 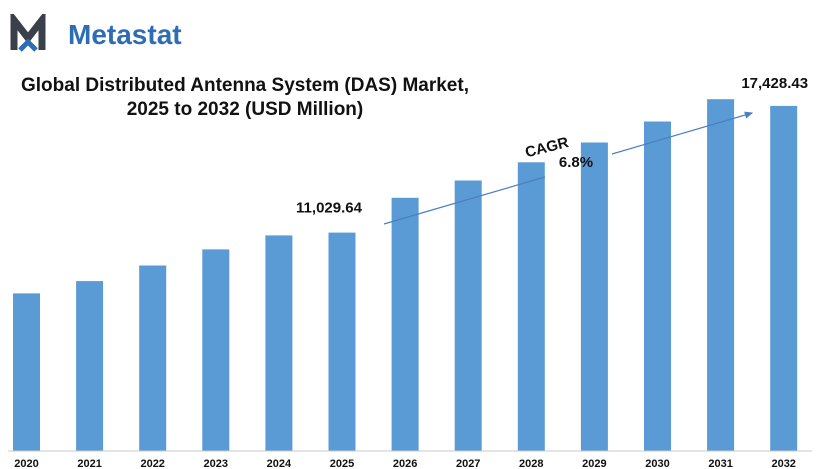 I want to click on x-tick-label-2029: 2029, so click(x=594, y=463).